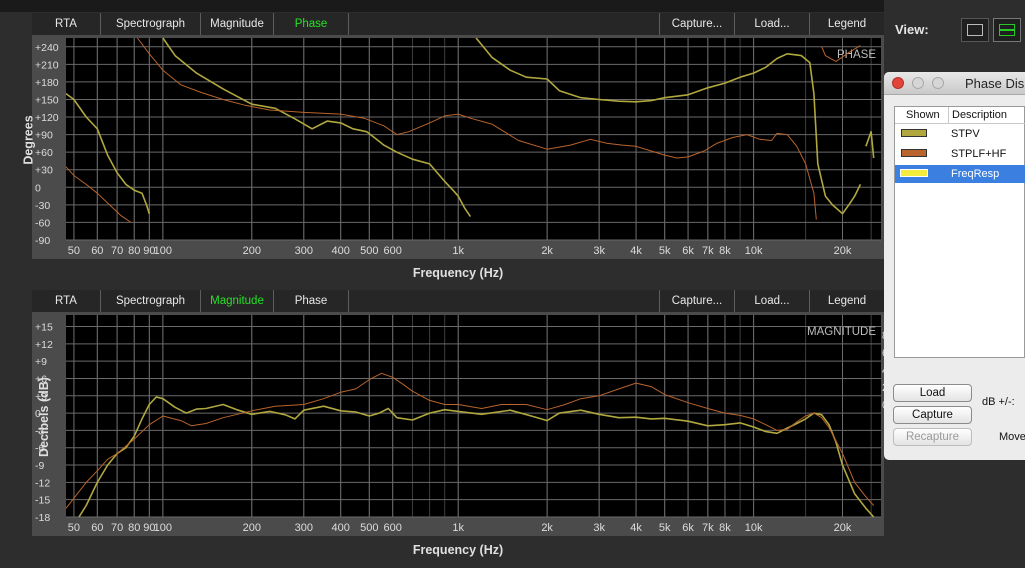  What do you see at coordinates (41, 397) in the screenshot?
I see `y-tick-label: +3` at bounding box center [41, 397].